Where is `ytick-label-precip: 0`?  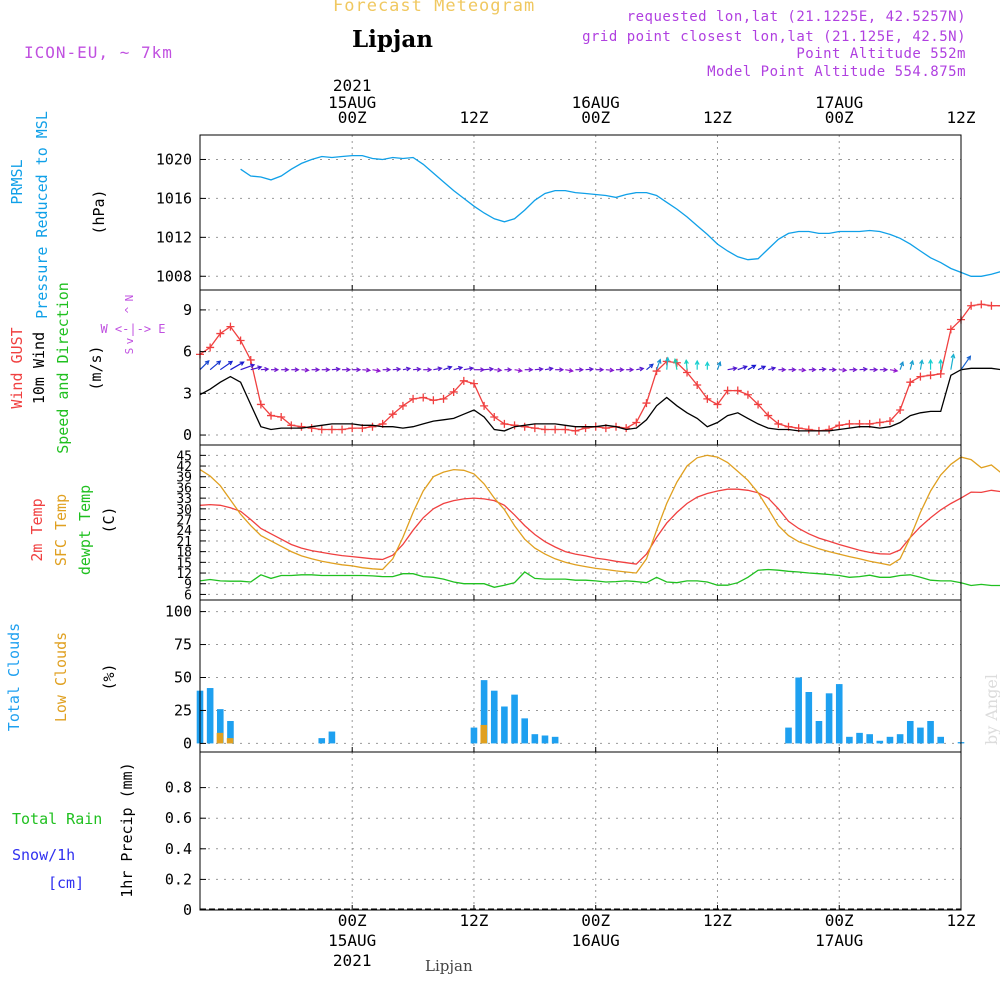
ytick-label-precip: 0 is located at coordinates (187, 910).